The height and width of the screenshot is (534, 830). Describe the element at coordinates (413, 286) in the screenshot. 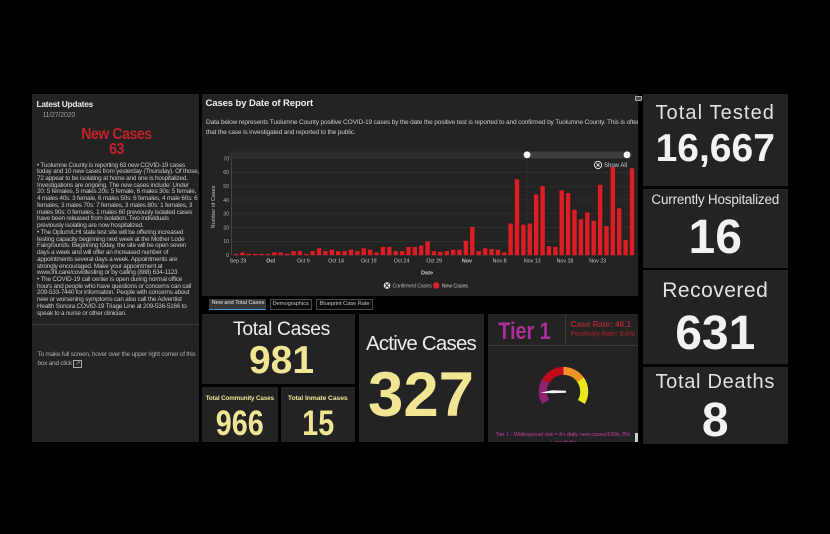

I see `svg-text: Confirmed Cases` at that location.